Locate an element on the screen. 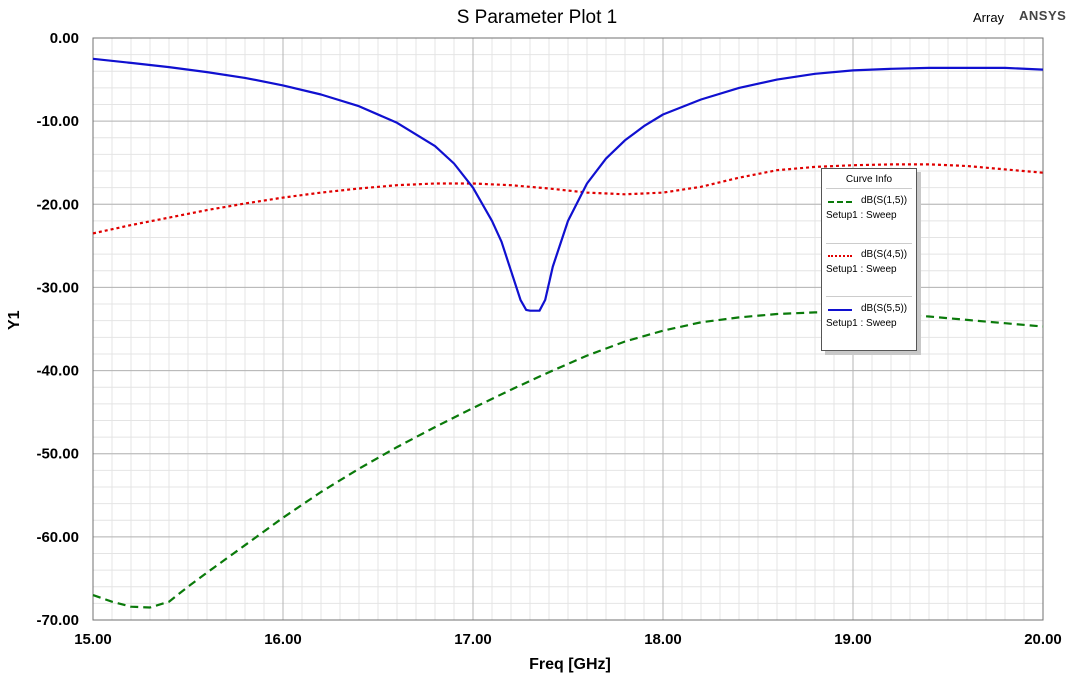 The width and height of the screenshot is (1074, 682). y-tick-label: -60.00 is located at coordinates (57, 537).